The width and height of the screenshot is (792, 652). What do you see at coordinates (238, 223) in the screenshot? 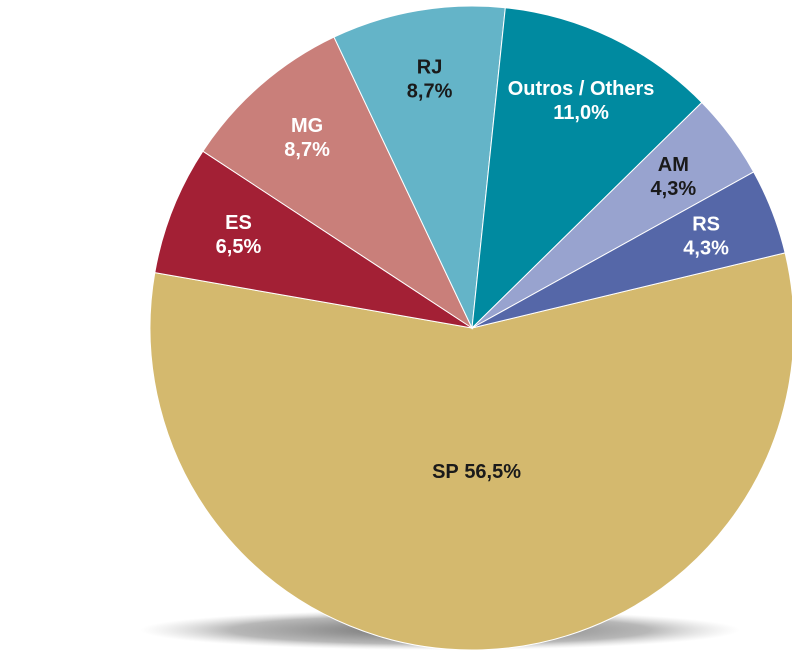
I see `slice-name: ES` at bounding box center [238, 223].